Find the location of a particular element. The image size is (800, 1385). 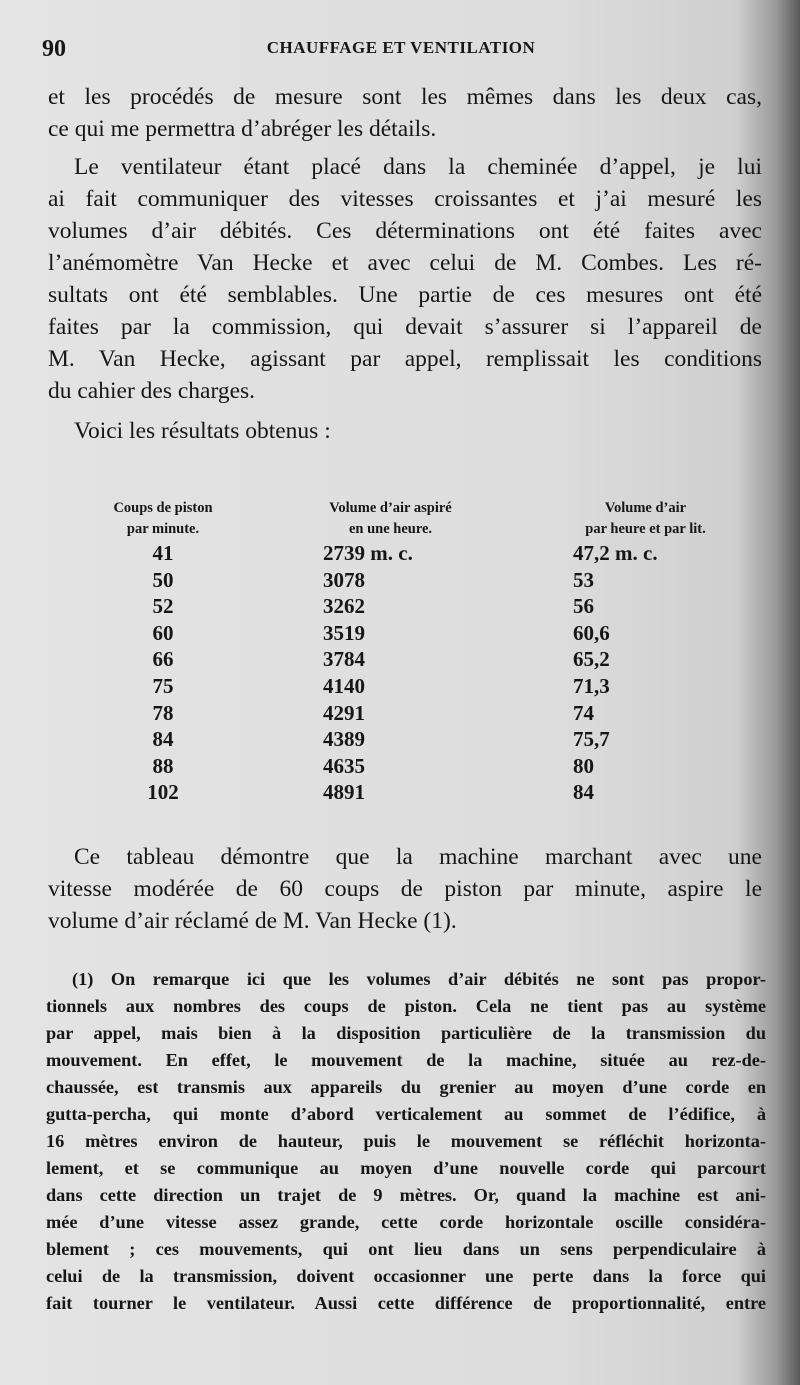

table-cell: 75 is located at coordinates (163, 685).